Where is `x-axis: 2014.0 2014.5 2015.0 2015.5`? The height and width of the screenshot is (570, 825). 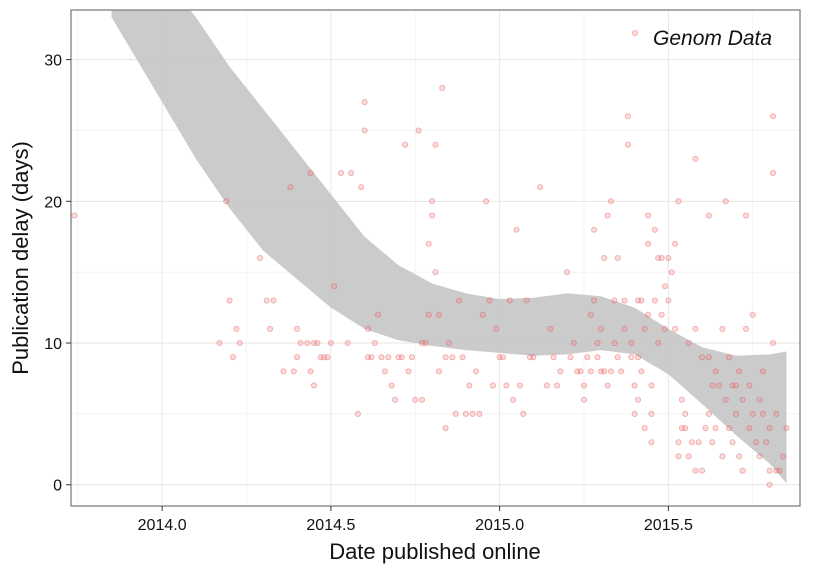 x-axis: 2014.0 2014.5 2015.0 2015.5 is located at coordinates (415, 520).